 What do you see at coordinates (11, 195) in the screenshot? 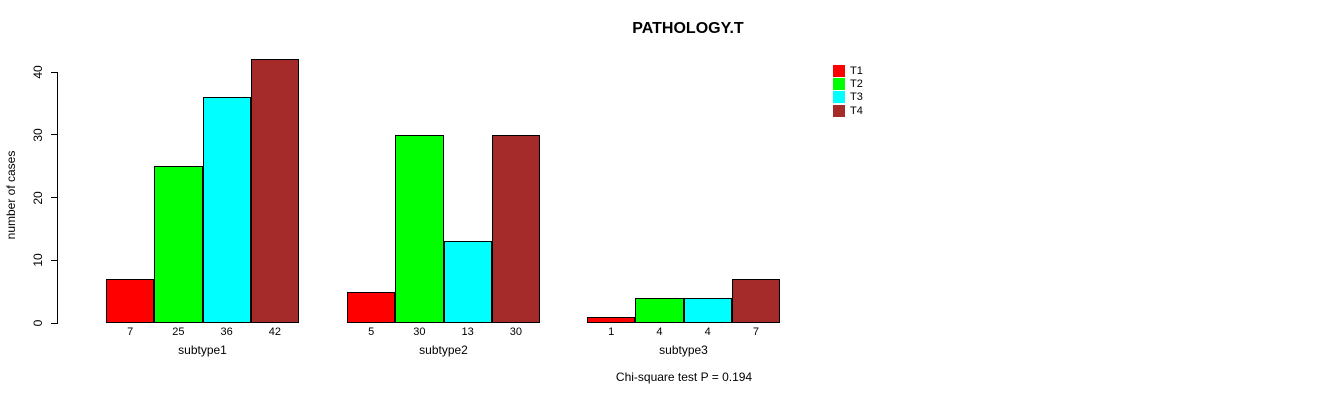
I see `y-axis-label: number of cases` at bounding box center [11, 195].